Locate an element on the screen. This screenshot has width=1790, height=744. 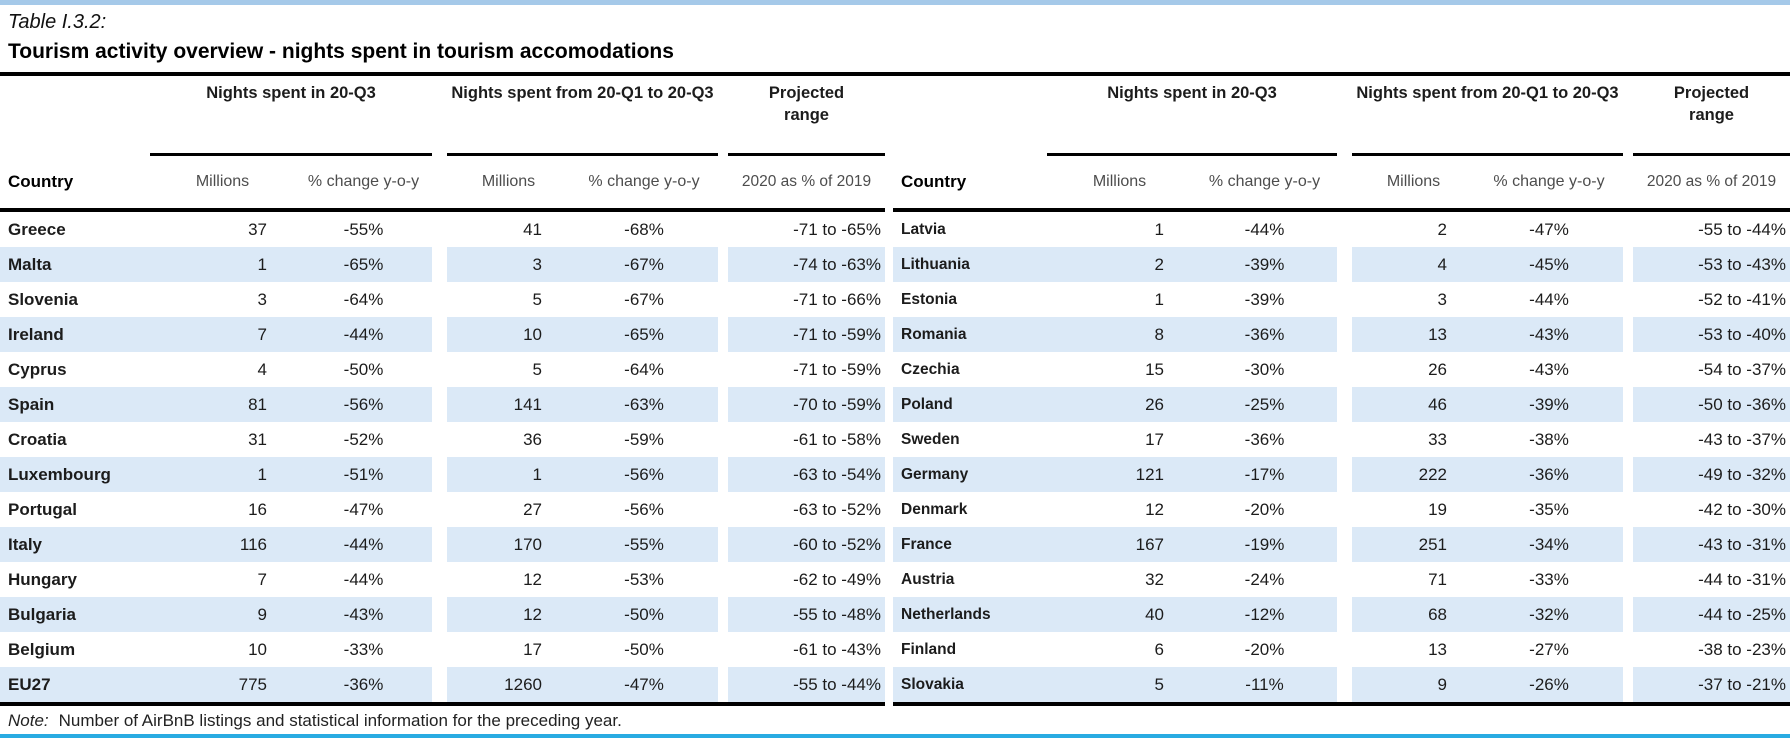
millions-q3-cell: 4 is located at coordinates (262, 369).